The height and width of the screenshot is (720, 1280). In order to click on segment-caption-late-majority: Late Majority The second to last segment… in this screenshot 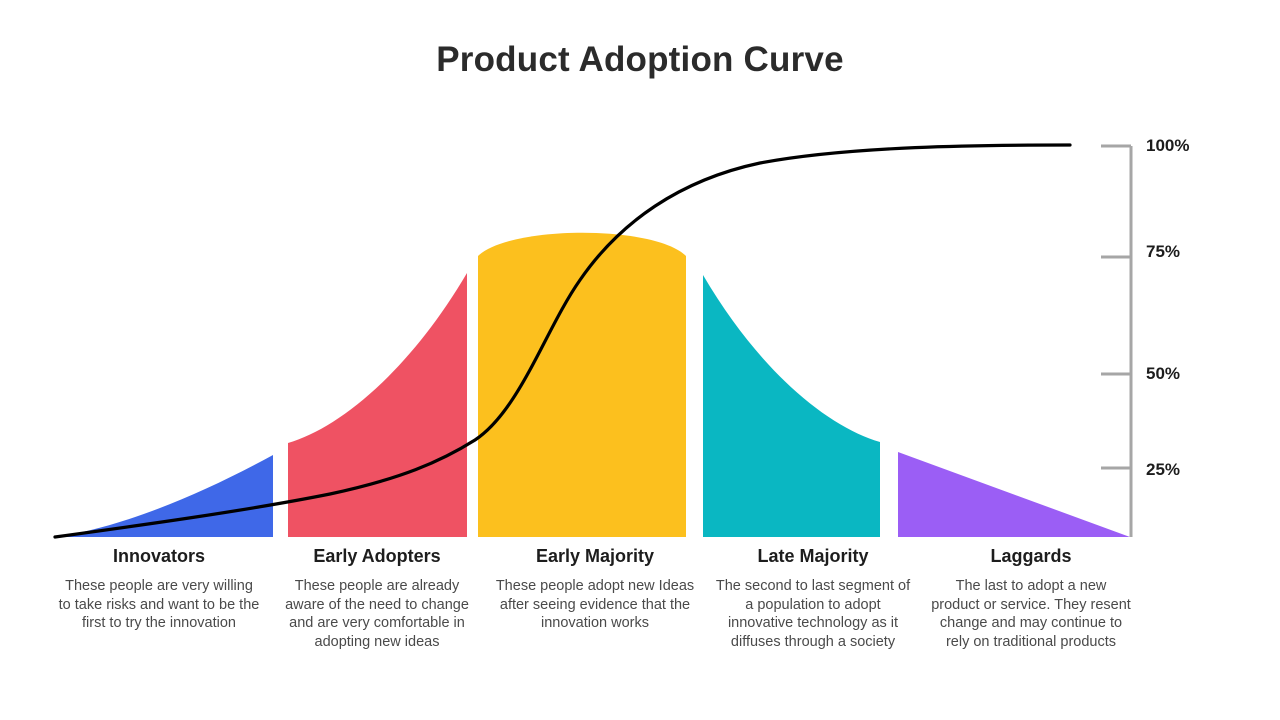, I will do `click(813, 597)`.